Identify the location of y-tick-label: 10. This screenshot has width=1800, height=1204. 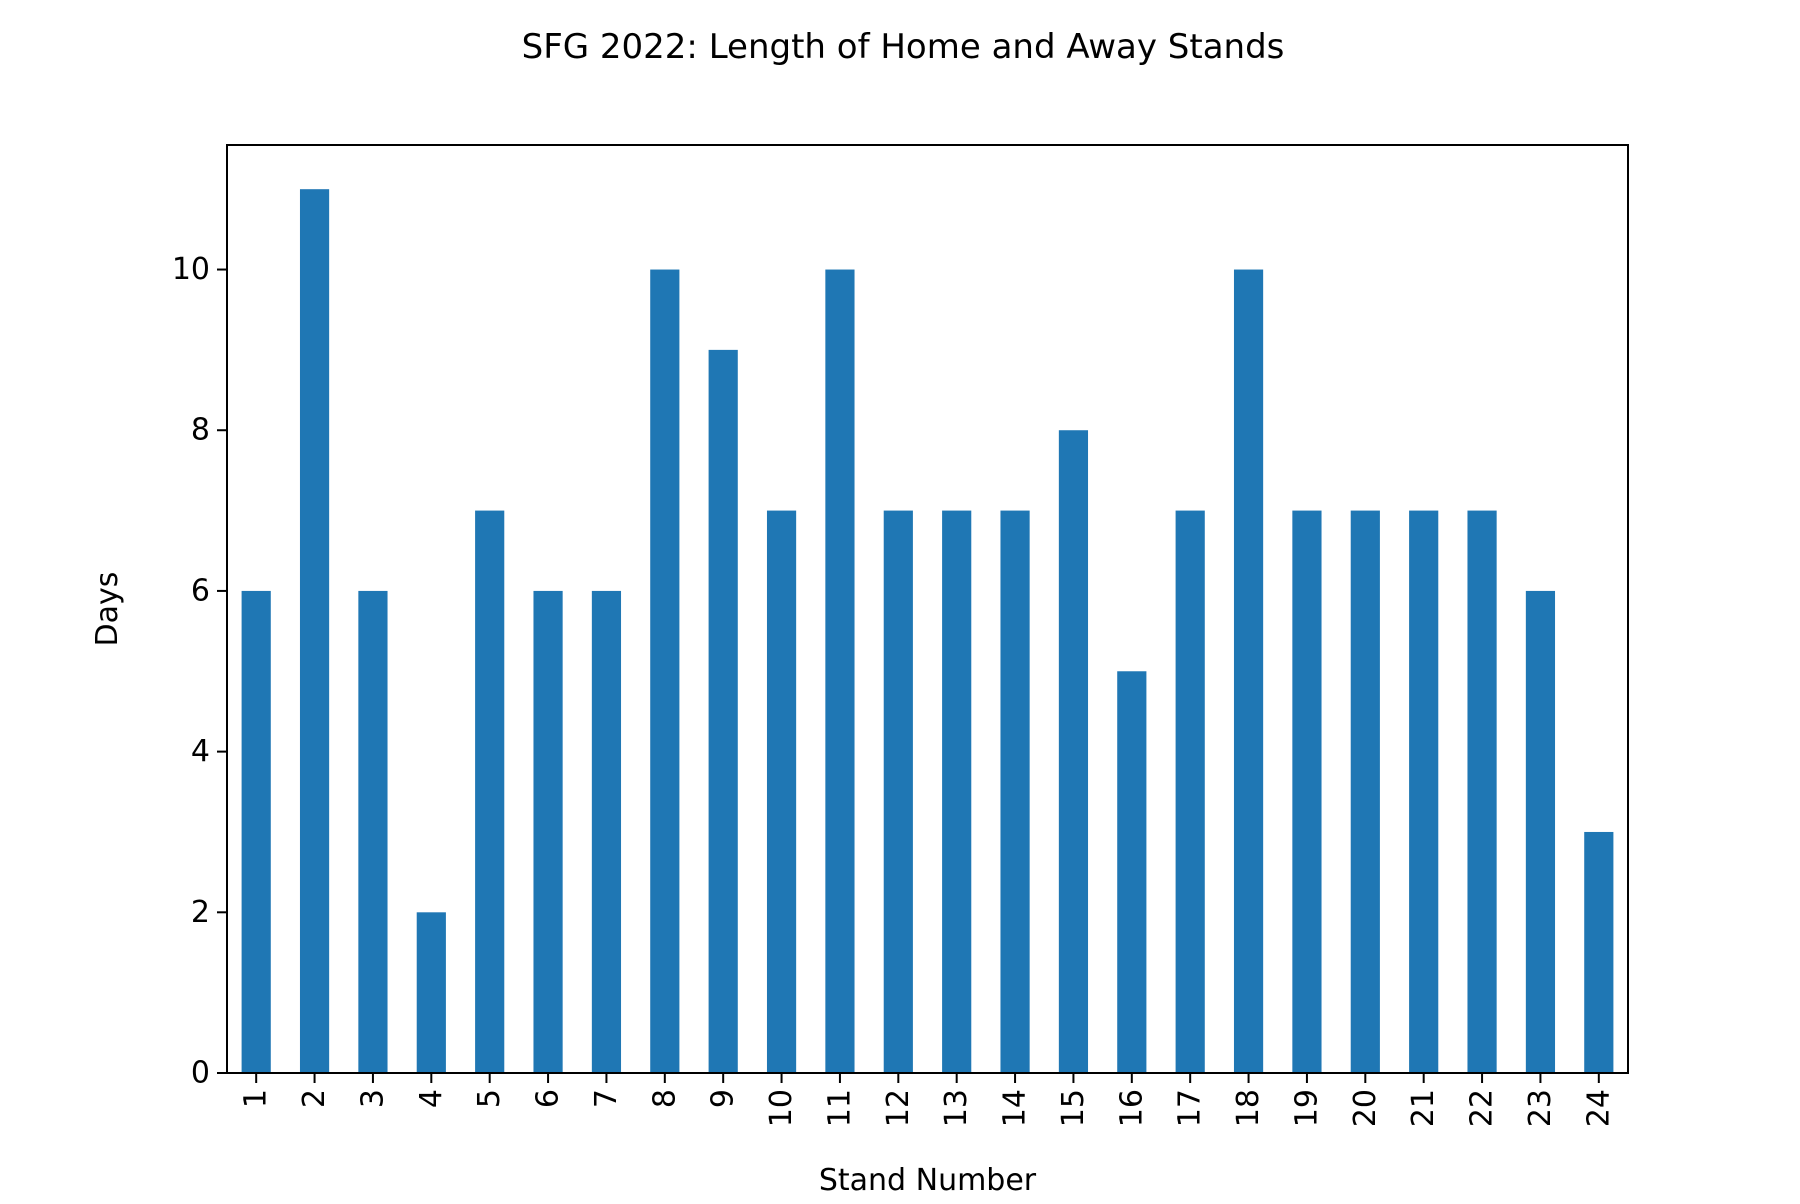
(191, 269).